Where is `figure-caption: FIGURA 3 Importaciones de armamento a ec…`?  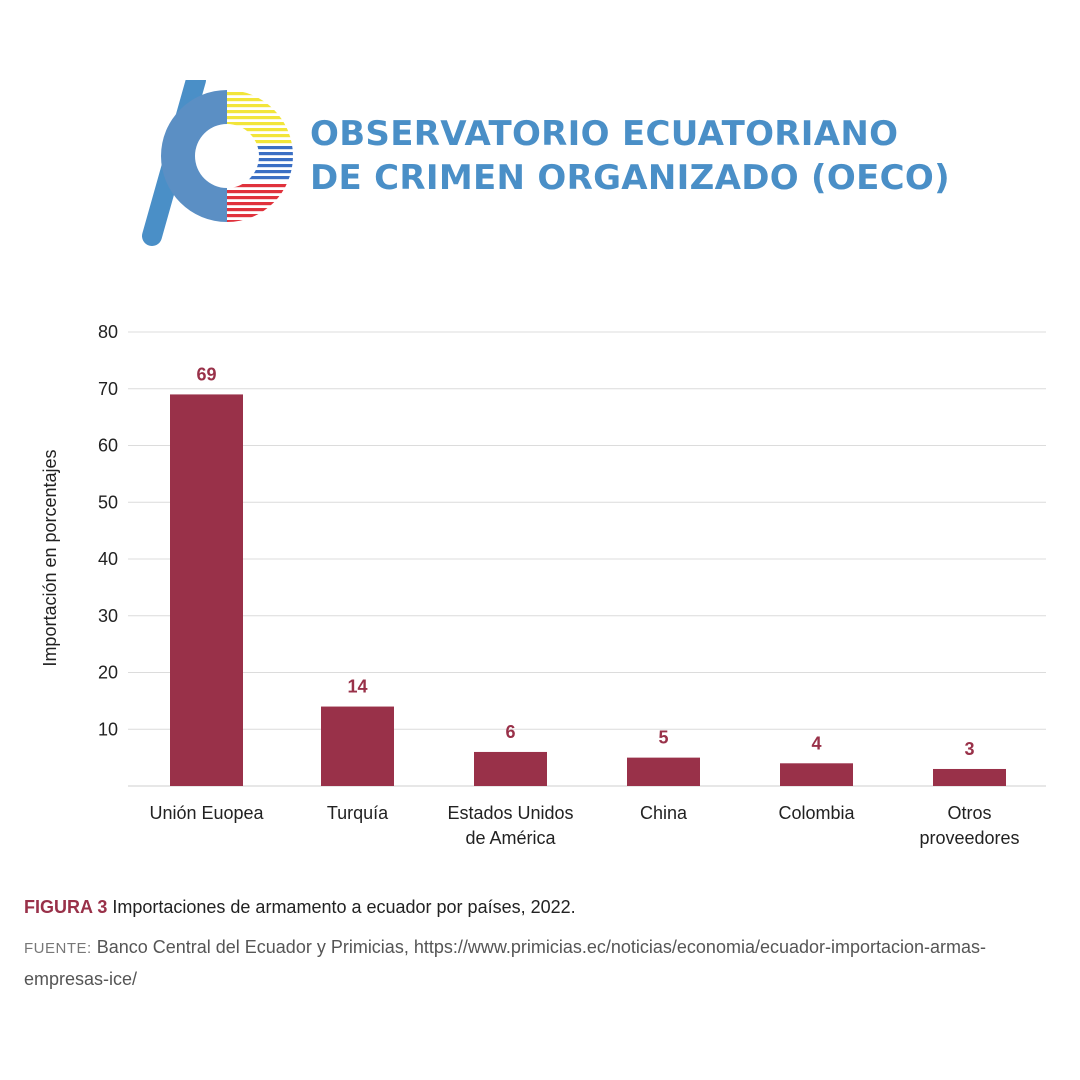
figure-caption: FIGURA 3 Importaciones de armamento a ec… is located at coordinates (539, 907).